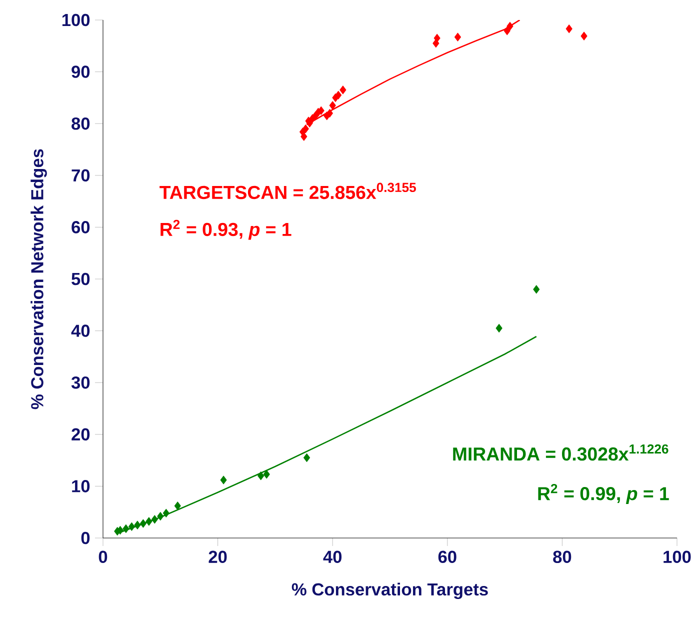 The image size is (697, 633). Describe the element at coordinates (81, 123) in the screenshot. I see `y-tick-label: 80` at that location.